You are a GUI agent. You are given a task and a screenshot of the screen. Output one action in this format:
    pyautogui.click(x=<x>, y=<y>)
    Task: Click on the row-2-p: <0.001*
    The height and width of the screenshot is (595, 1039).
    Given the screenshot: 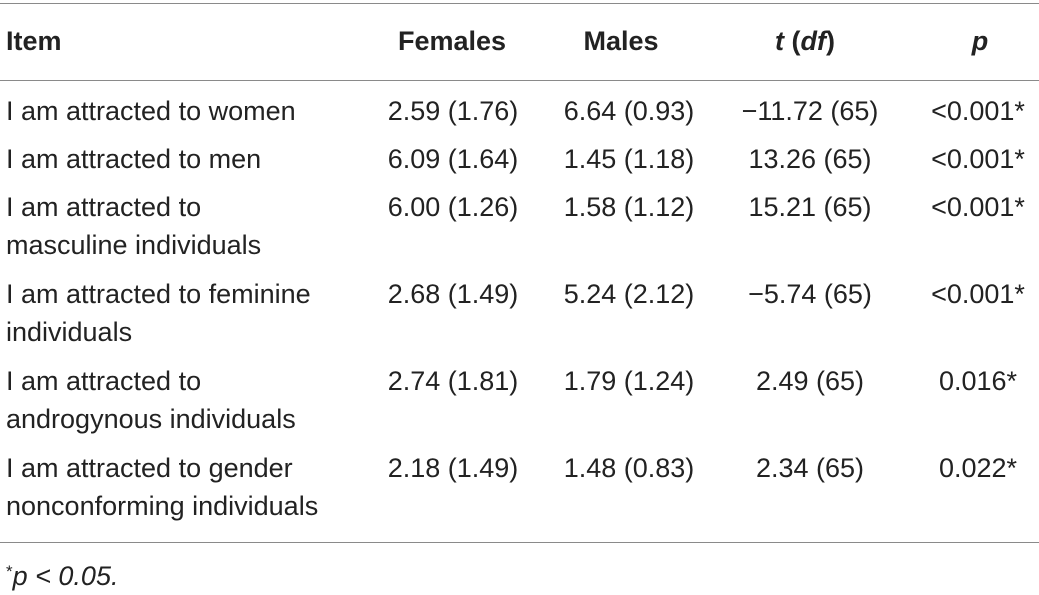 What is the action you would take?
    pyautogui.click(x=978, y=207)
    